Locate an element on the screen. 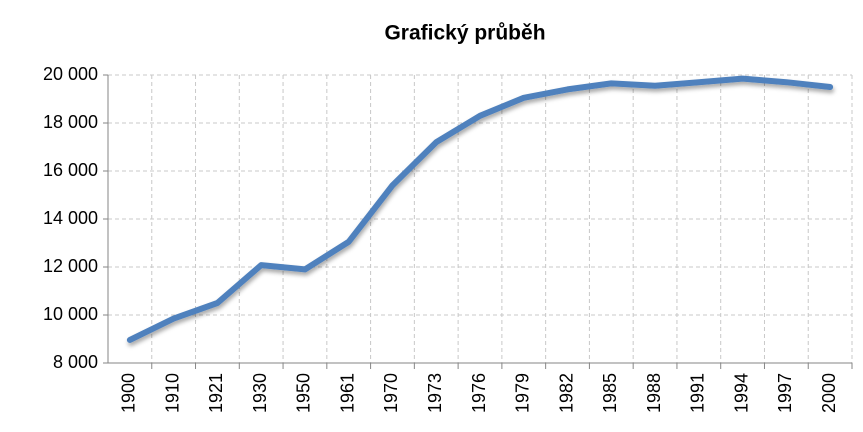 Image resolution: width=863 pixels, height=432 pixels. x-tick-label: 1910 is located at coordinates (172, 393).